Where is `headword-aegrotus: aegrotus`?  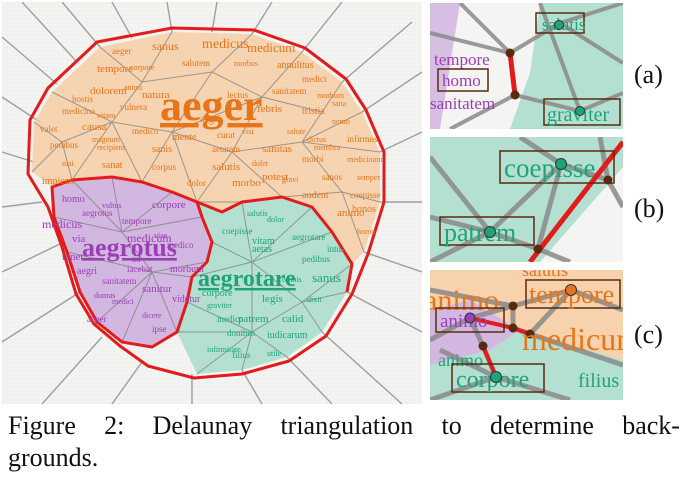
headword-aegrotus: aegrotus is located at coordinates (129, 247).